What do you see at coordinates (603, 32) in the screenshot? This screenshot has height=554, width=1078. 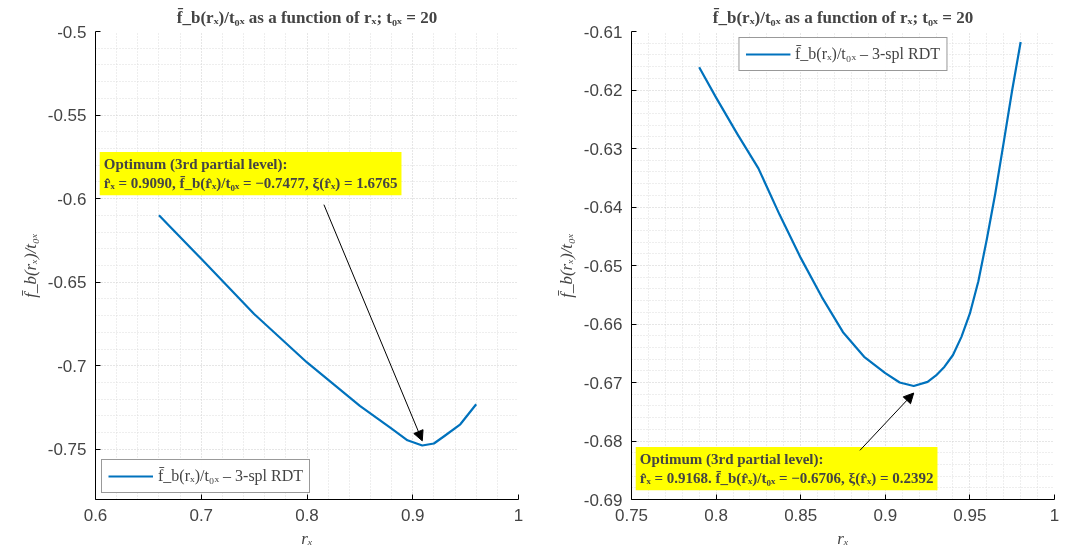 I see `y-tick-label: -0.61` at bounding box center [603, 32].